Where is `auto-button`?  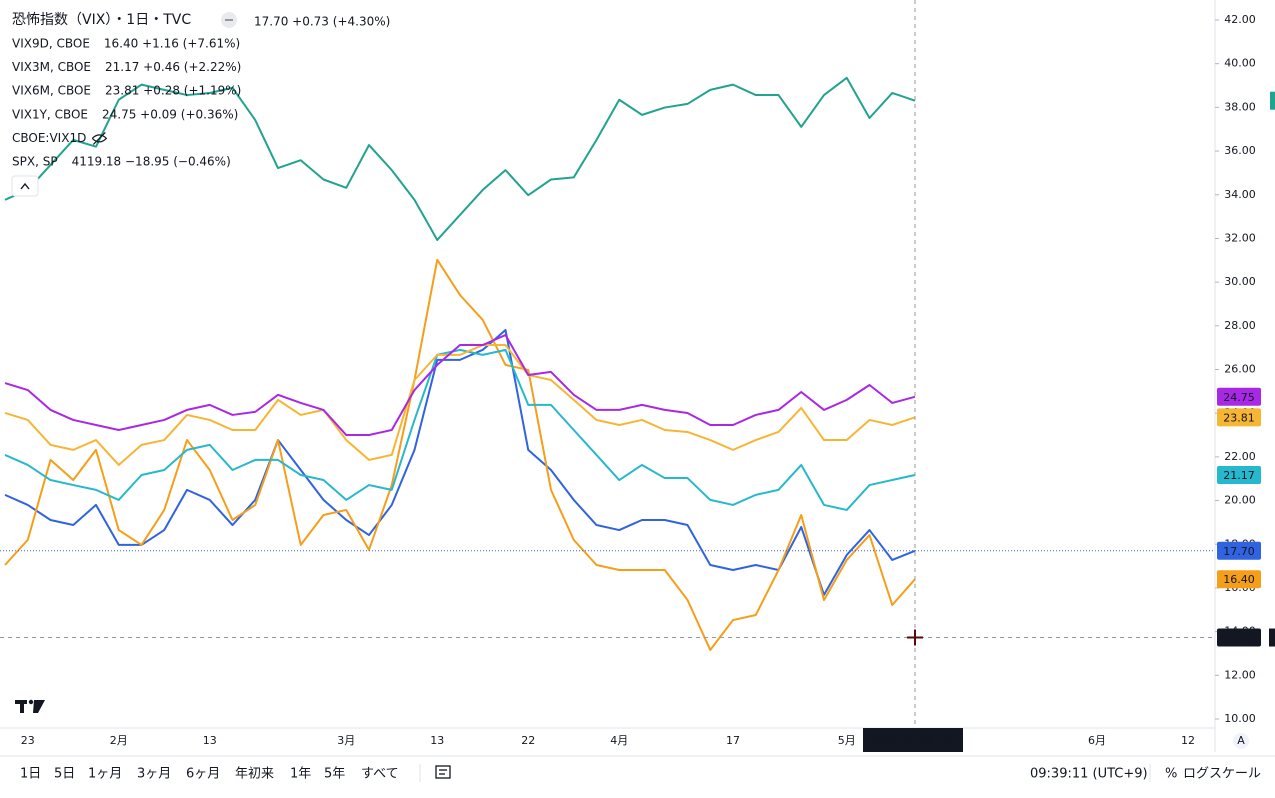
auto-button is located at coordinates (1241, 741).